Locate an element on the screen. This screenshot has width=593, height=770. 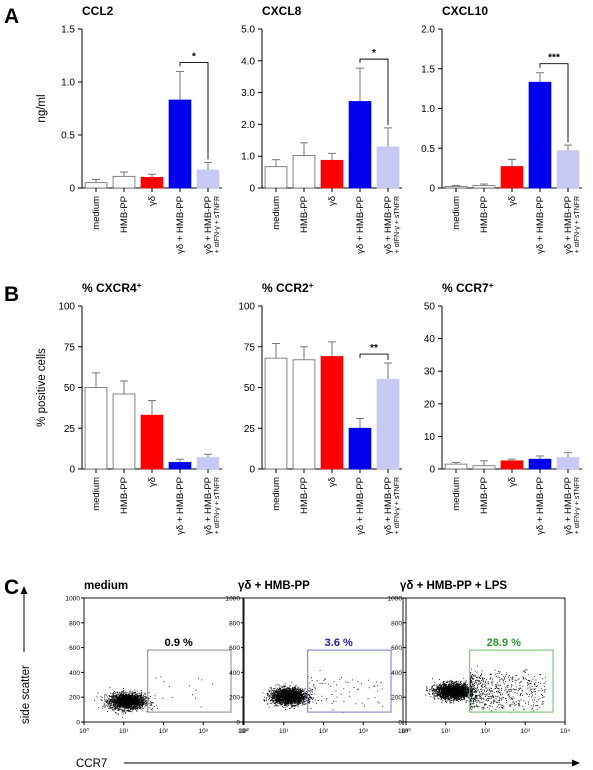
y-tick-label: 1.0 is located at coordinates (68, 83).